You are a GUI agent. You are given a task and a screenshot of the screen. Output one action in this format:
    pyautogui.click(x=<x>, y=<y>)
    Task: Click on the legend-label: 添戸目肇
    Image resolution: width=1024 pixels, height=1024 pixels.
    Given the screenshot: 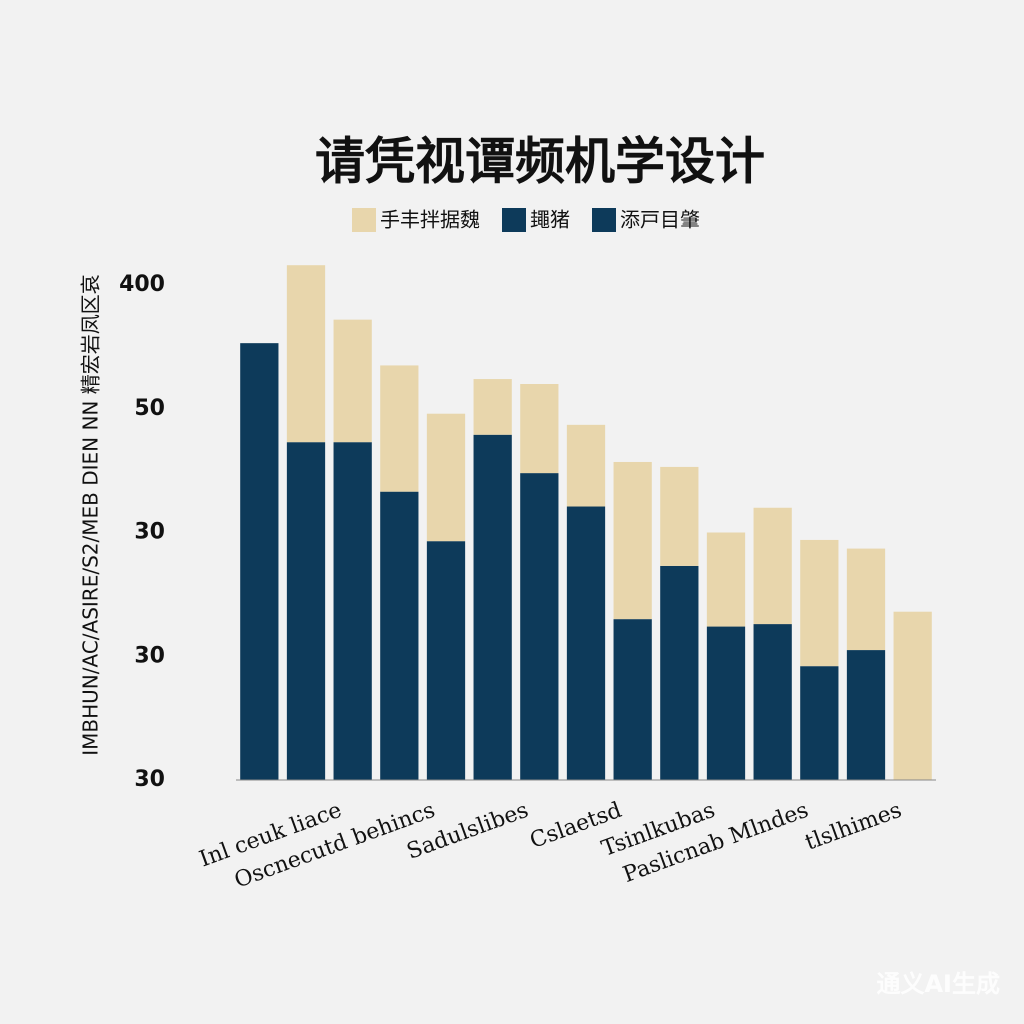 What is the action you would take?
    pyautogui.click(x=660, y=220)
    